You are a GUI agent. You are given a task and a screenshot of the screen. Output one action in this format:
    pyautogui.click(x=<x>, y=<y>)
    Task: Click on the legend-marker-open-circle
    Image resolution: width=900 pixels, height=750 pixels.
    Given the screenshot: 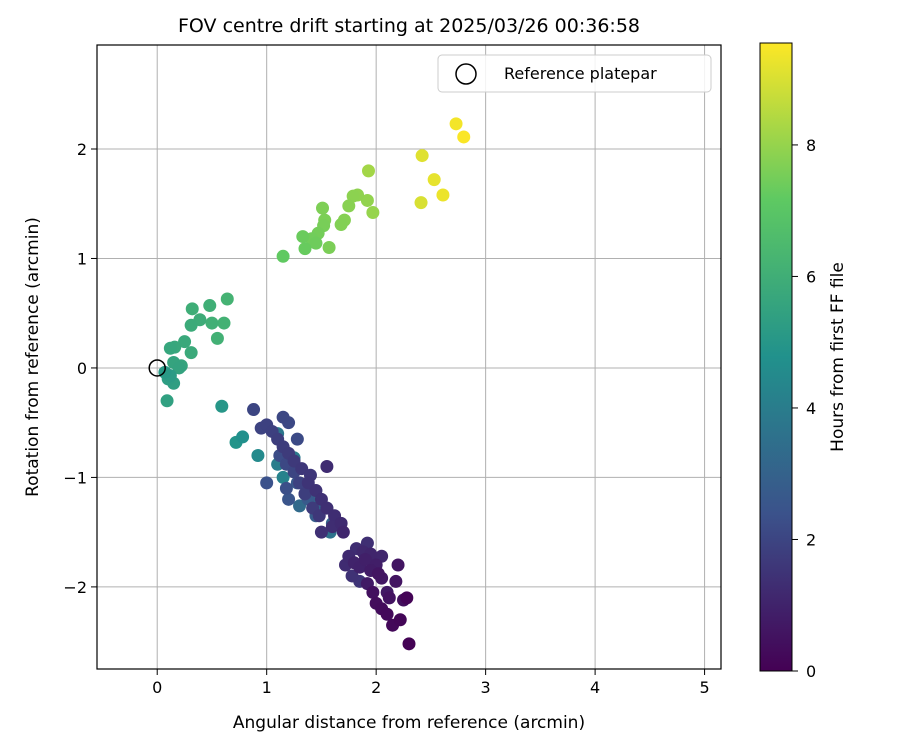 What is the action you would take?
    pyautogui.click(x=466, y=74)
    